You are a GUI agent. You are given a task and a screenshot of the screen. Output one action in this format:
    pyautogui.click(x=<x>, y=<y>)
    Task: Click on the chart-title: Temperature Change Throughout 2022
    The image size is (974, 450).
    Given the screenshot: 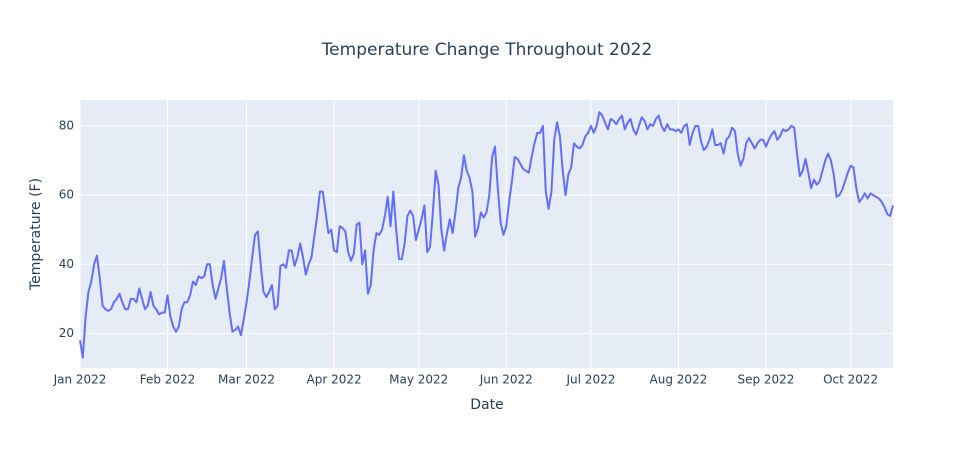 What is the action you would take?
    pyautogui.click(x=487, y=50)
    